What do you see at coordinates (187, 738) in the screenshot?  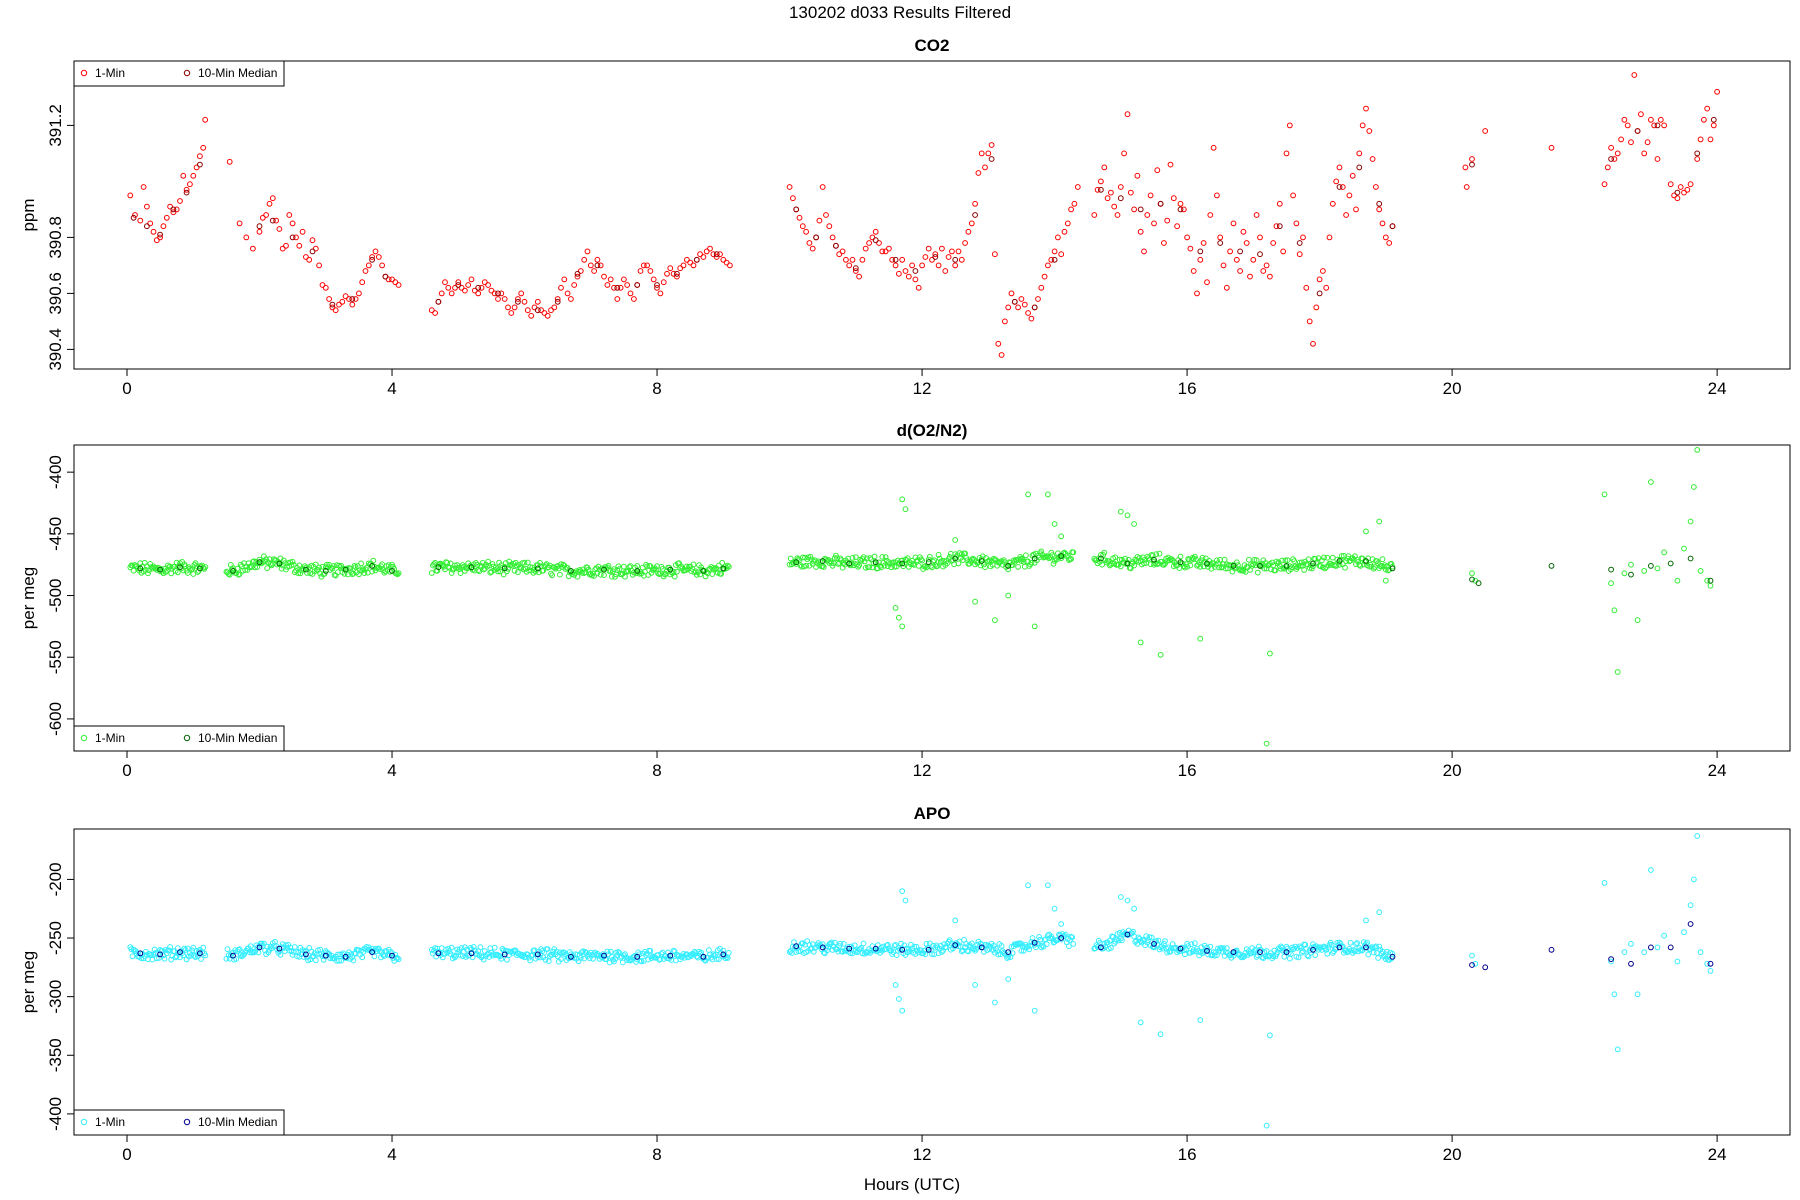 I see `legend-marker-median-o2n2` at bounding box center [187, 738].